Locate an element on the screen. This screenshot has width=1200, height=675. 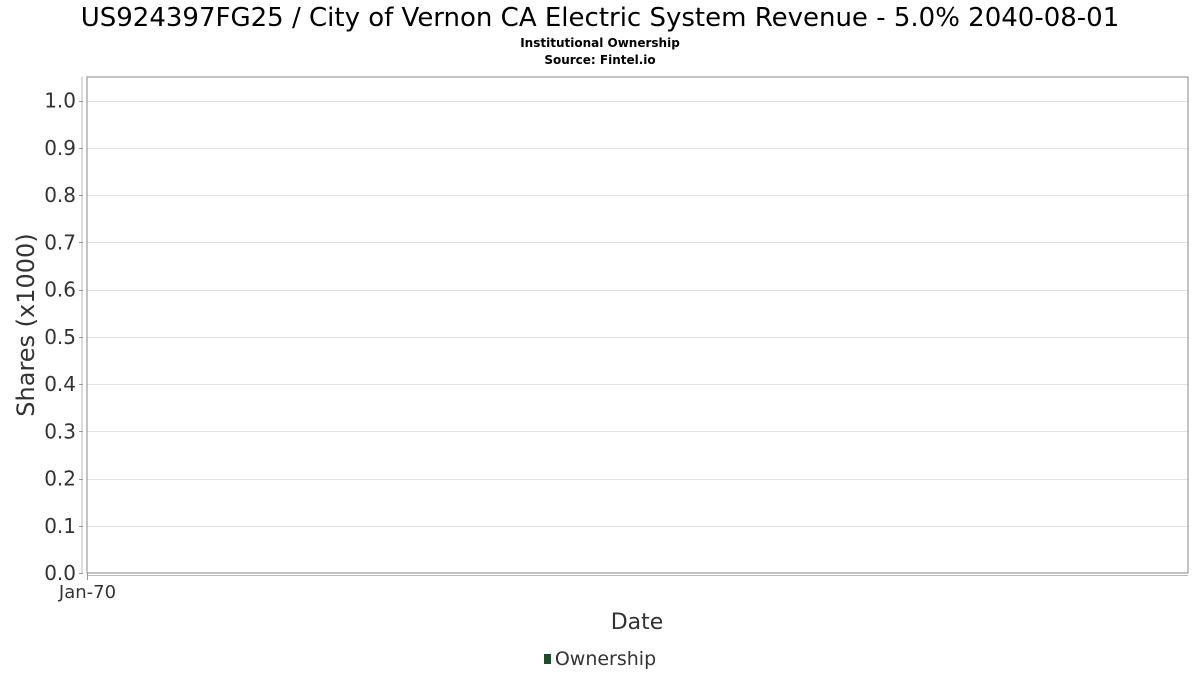
y-axis-label: Shares (x1000) is located at coordinates (26, 324).